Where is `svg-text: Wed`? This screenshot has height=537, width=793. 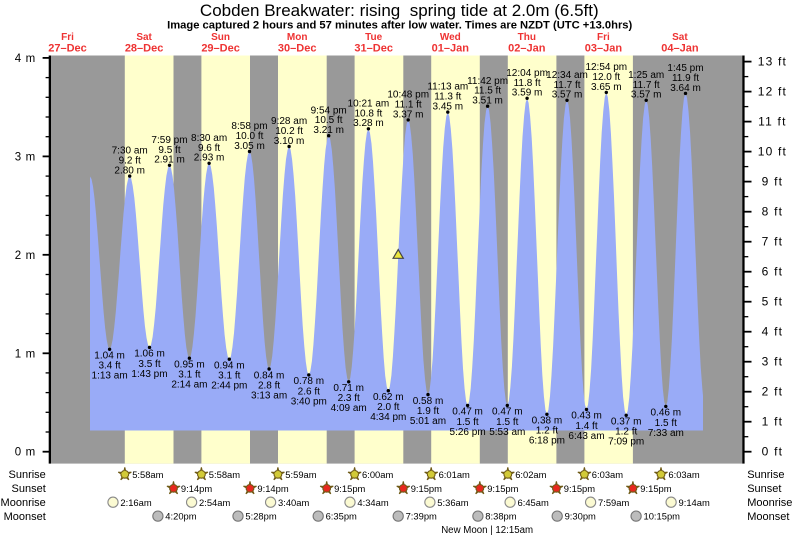 svg-text: Wed is located at coordinates (450, 37).